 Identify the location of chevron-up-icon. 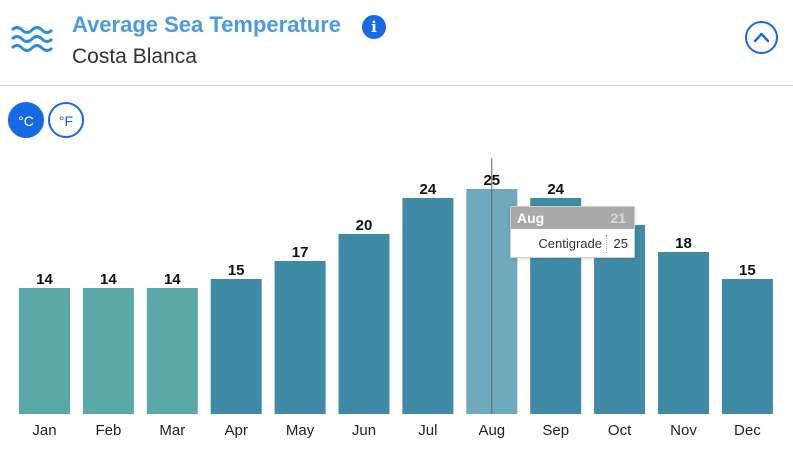
(761, 37).